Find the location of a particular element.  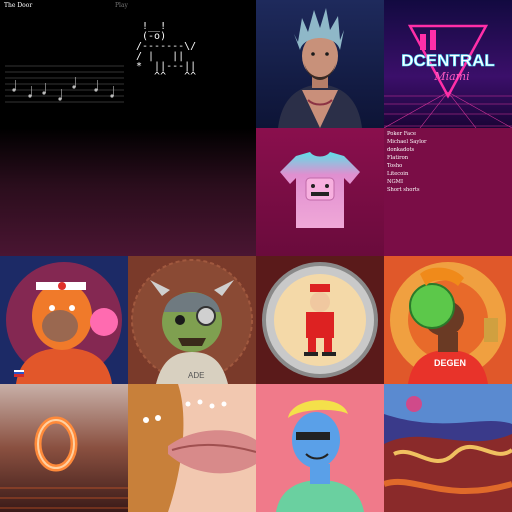

zombie-ogre-image: ADE is located at coordinates (192, 320).